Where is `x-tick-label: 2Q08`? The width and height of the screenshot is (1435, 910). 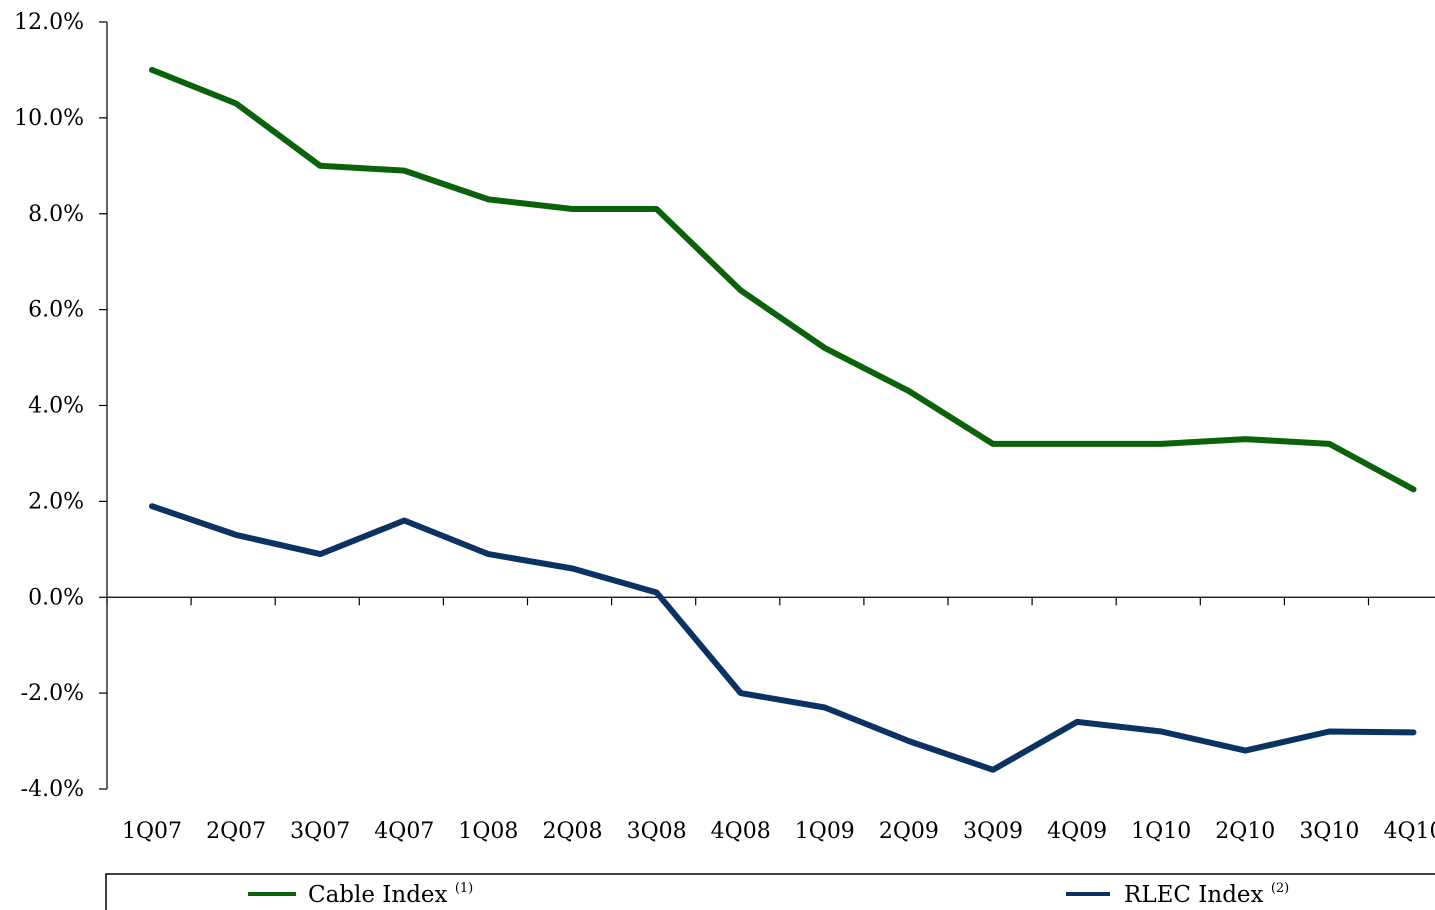 x-tick-label: 2Q08 is located at coordinates (572, 831).